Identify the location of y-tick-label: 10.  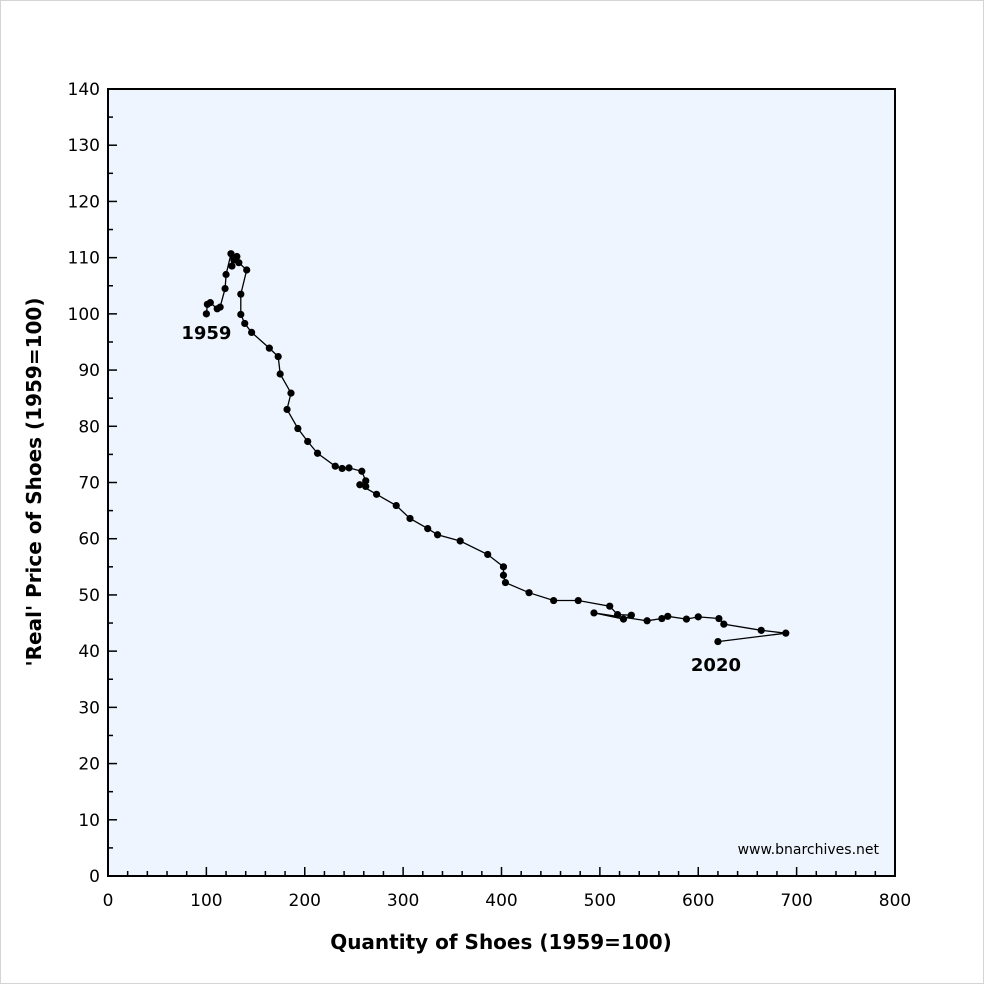
(89, 821).